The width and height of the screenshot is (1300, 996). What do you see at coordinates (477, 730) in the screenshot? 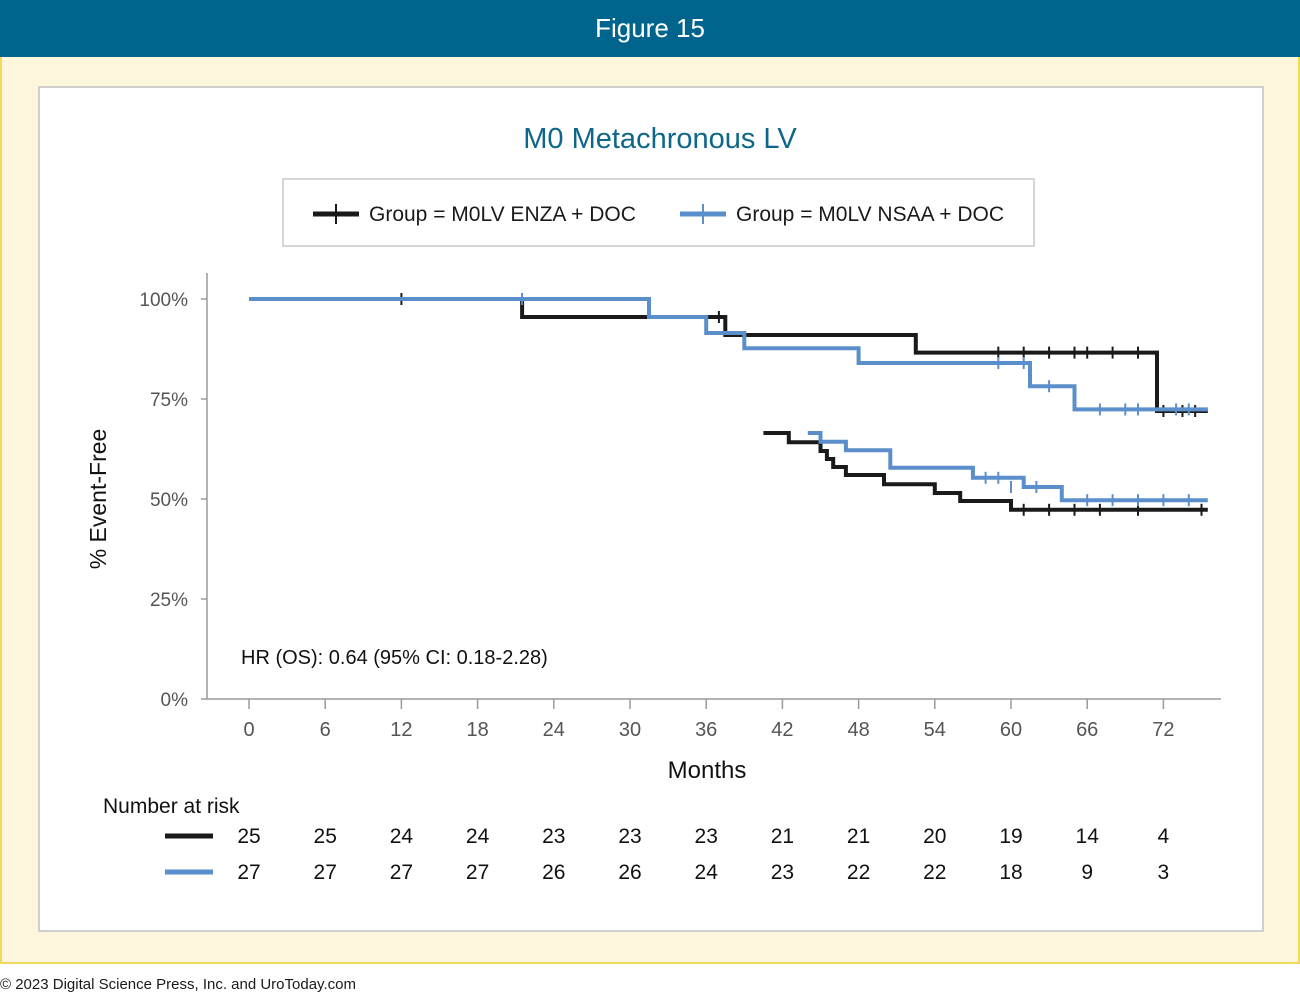
I see `x-tick-label: 18` at bounding box center [477, 730].